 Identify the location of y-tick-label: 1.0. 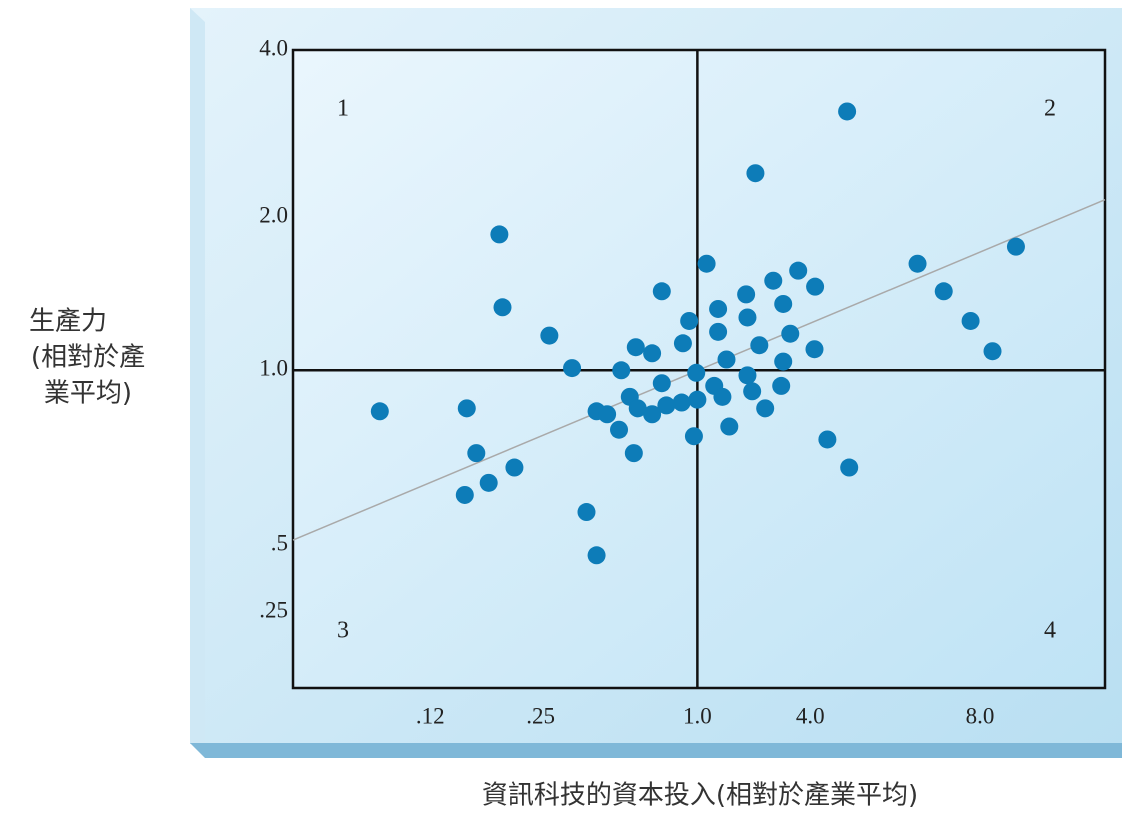
(273, 368).